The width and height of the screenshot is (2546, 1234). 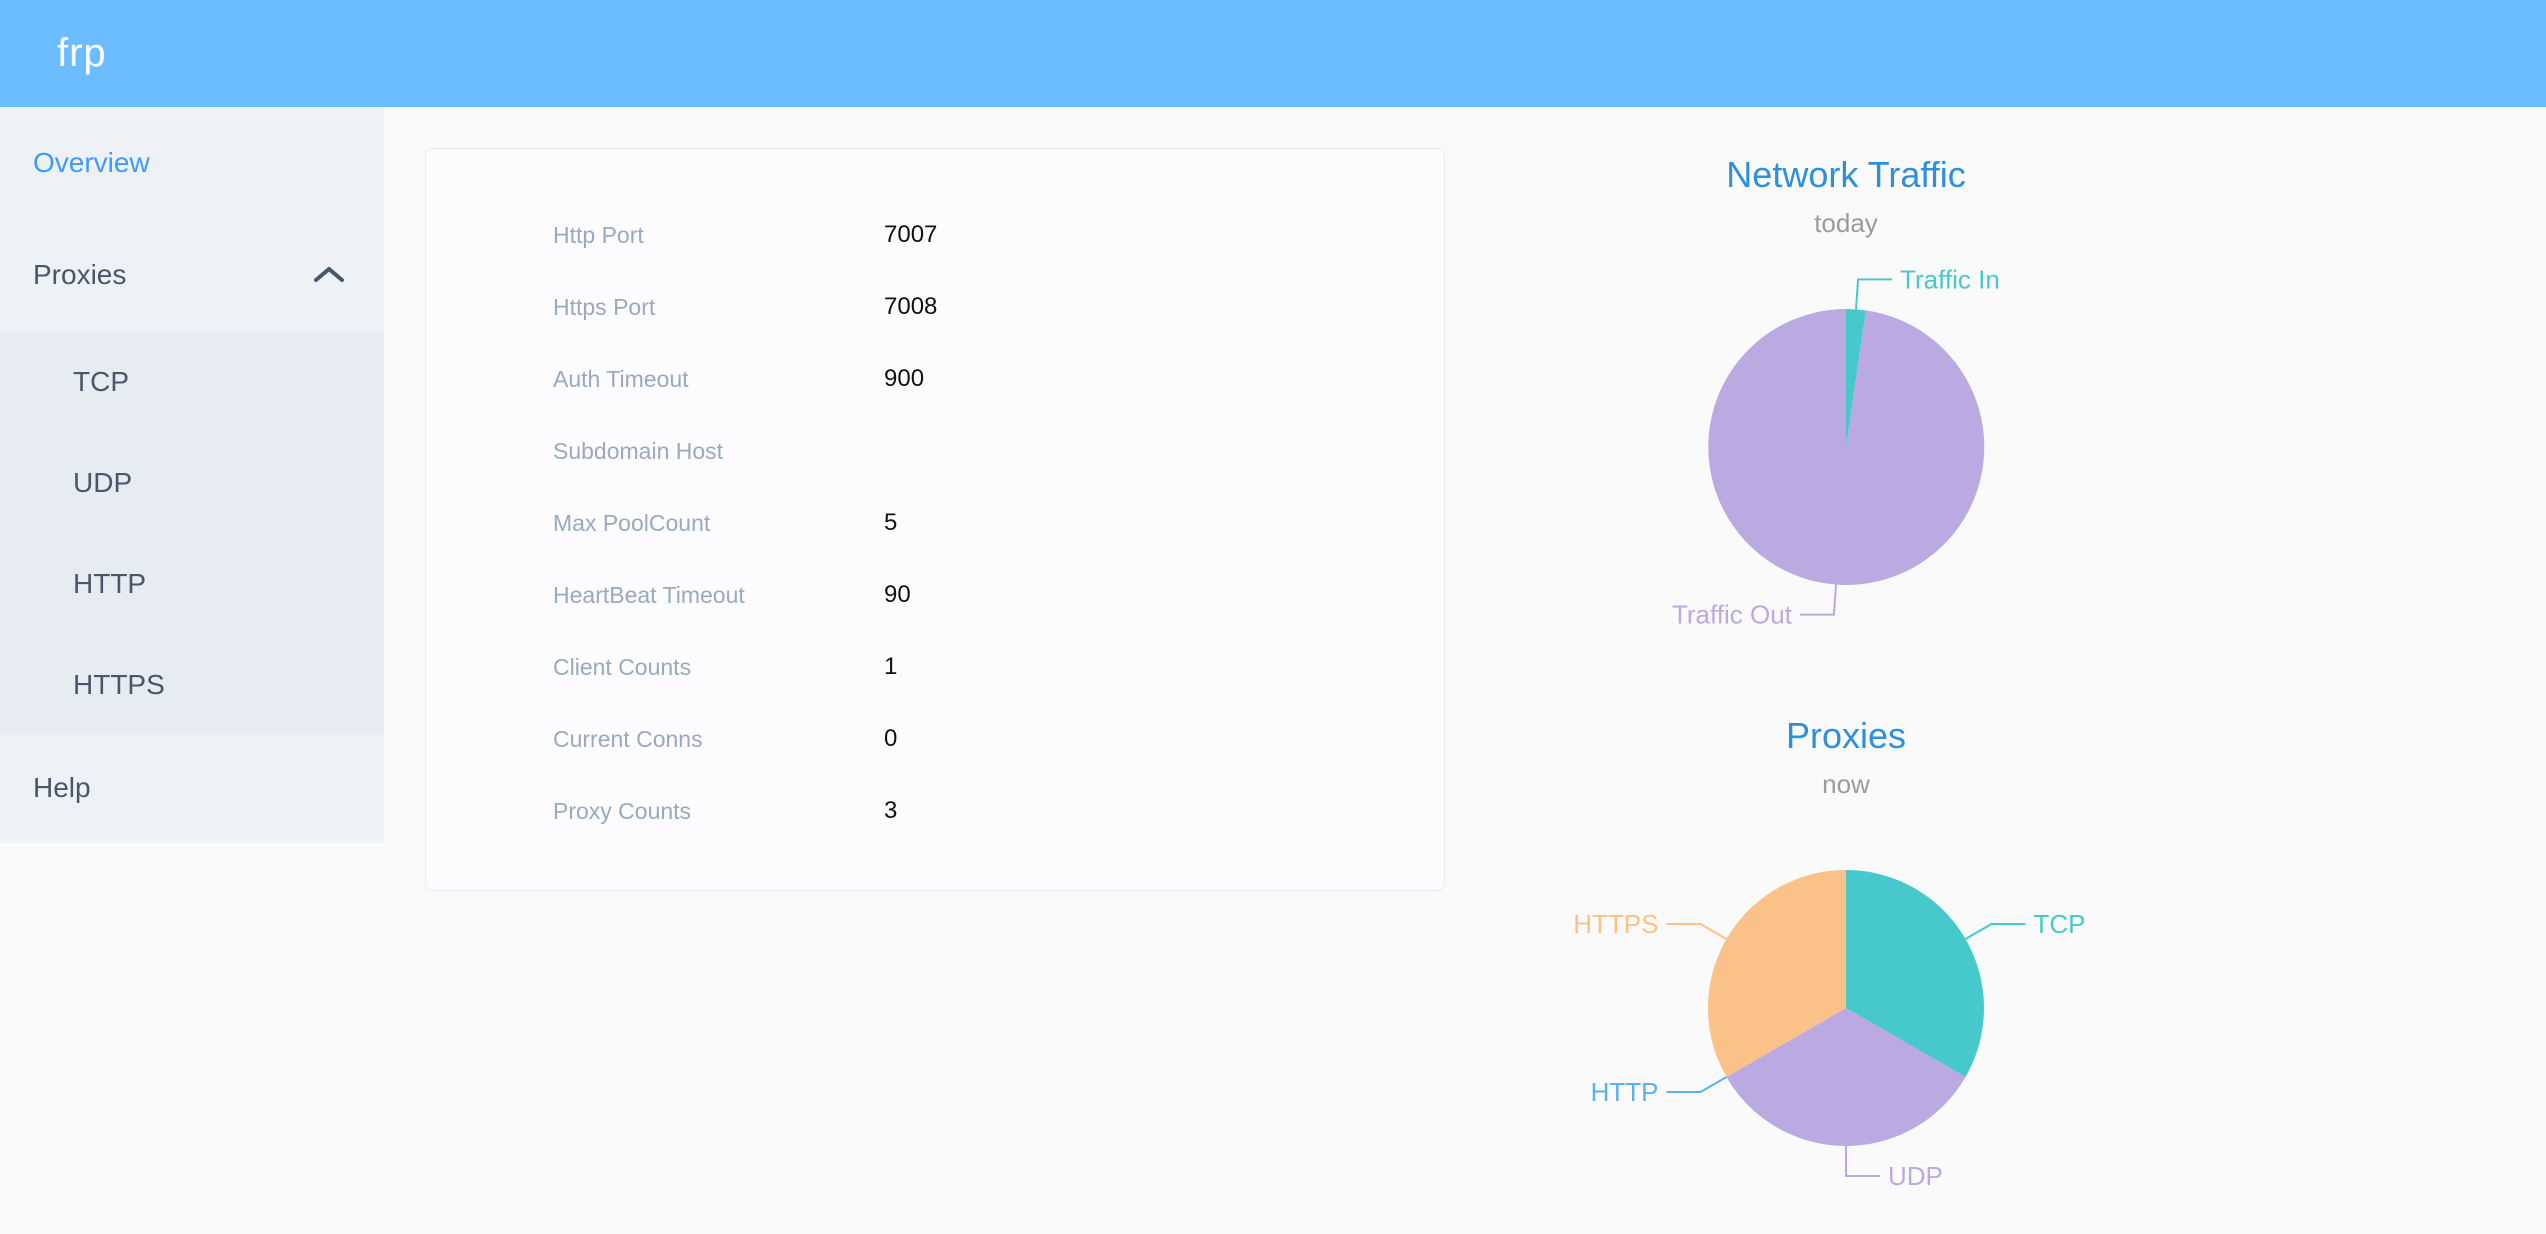 What do you see at coordinates (1846, 223) in the screenshot?
I see `chart-subtitle: today` at bounding box center [1846, 223].